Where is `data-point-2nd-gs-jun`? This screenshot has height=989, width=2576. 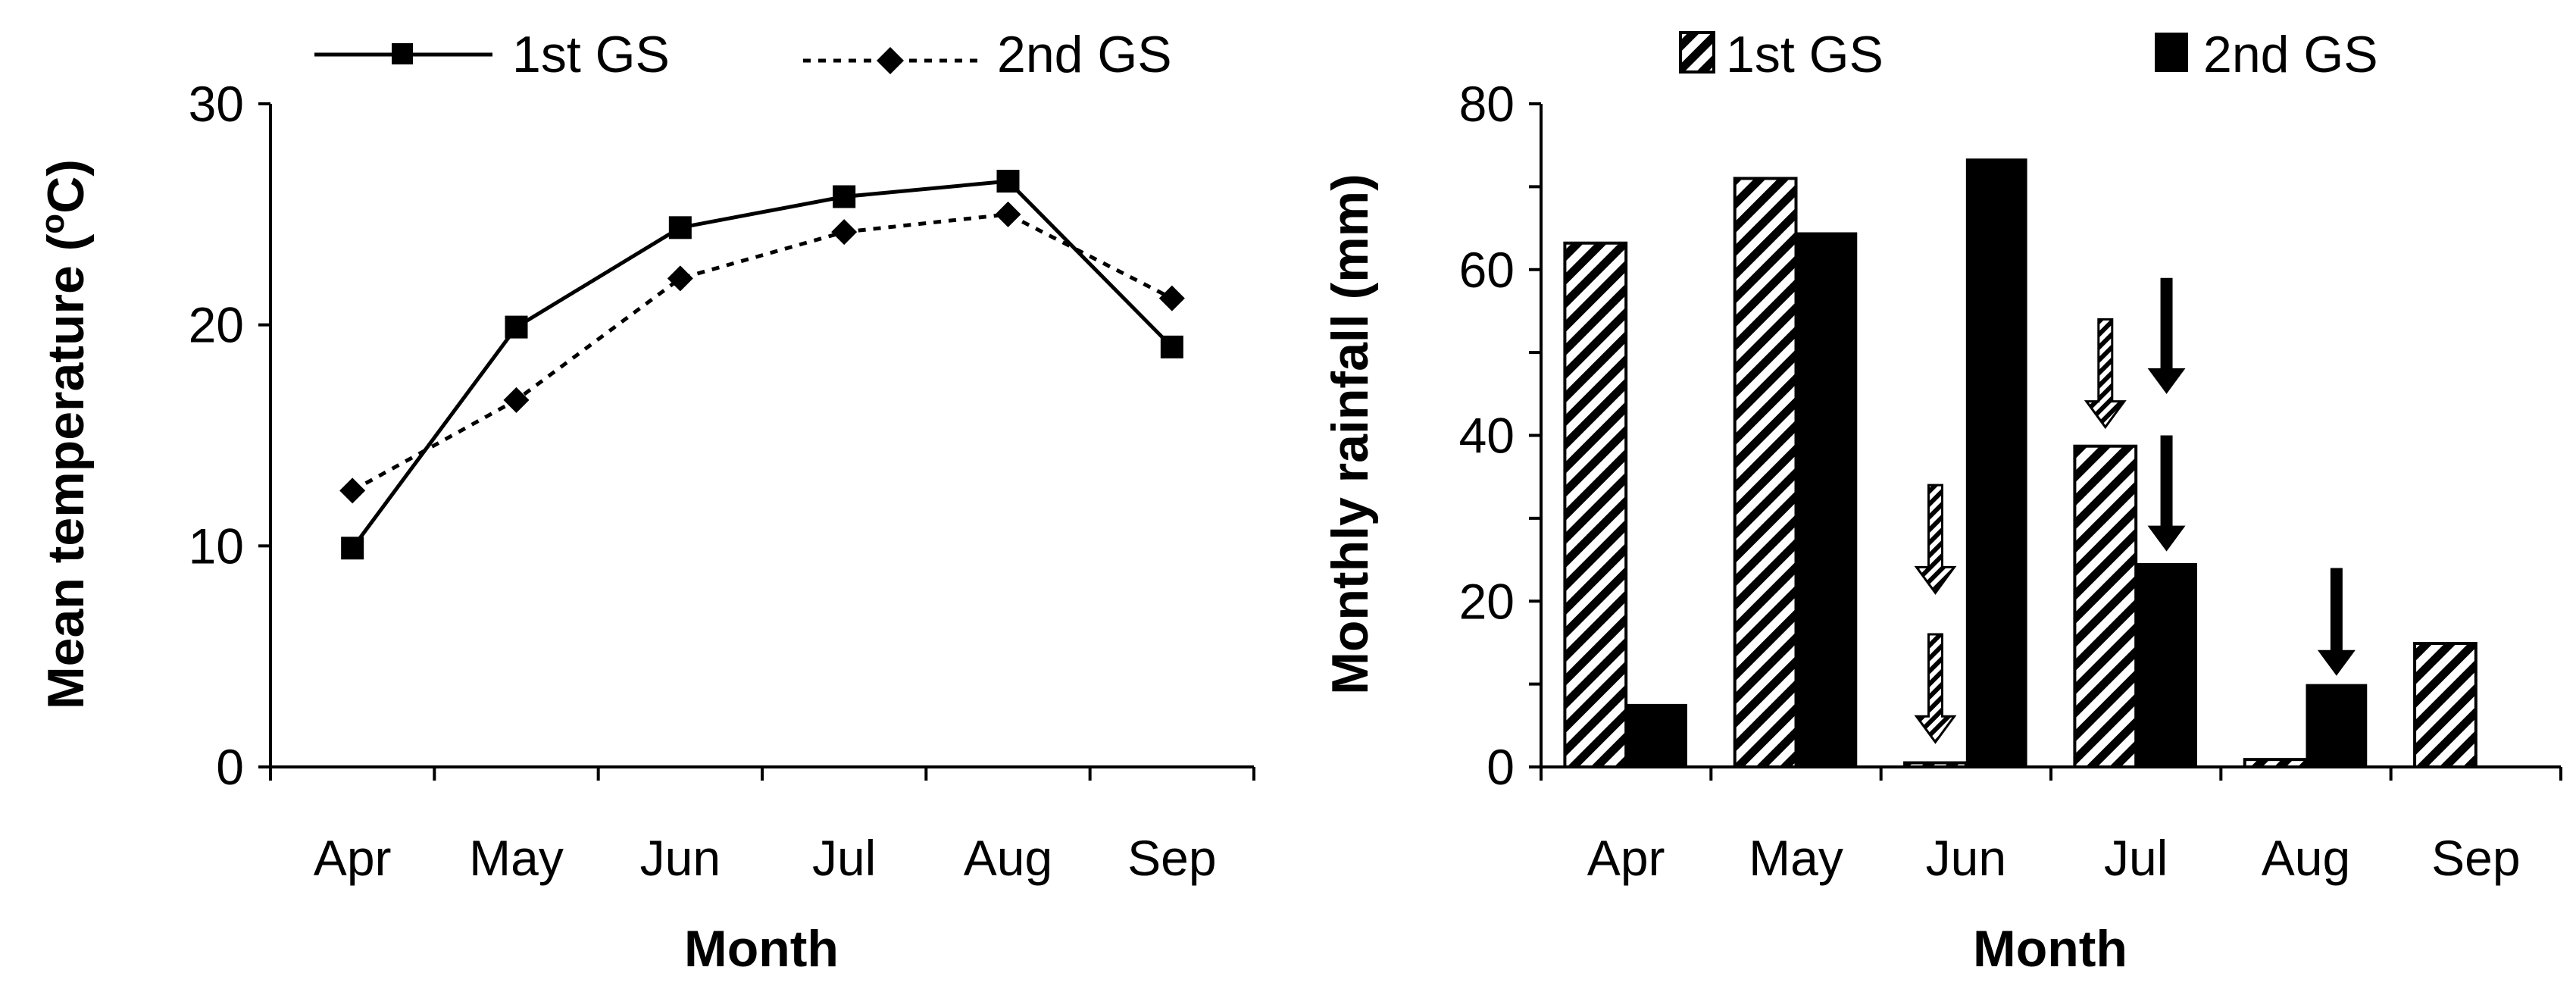 data-point-2nd-gs-jun is located at coordinates (680, 278).